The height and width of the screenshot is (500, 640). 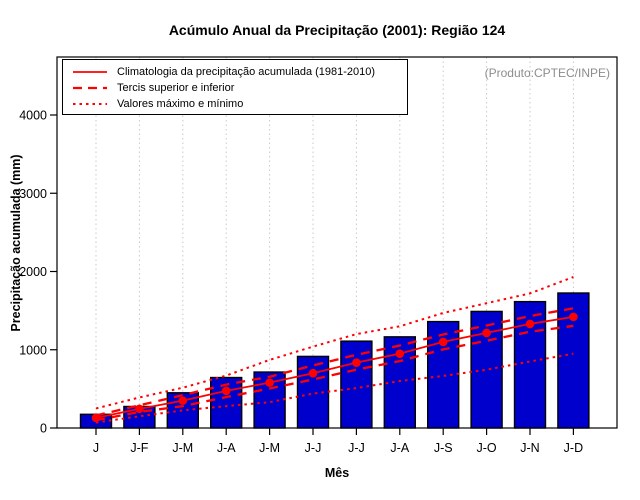 I want to click on legend-row-terciles: Tercis superior e inferior, so click(x=235, y=88).